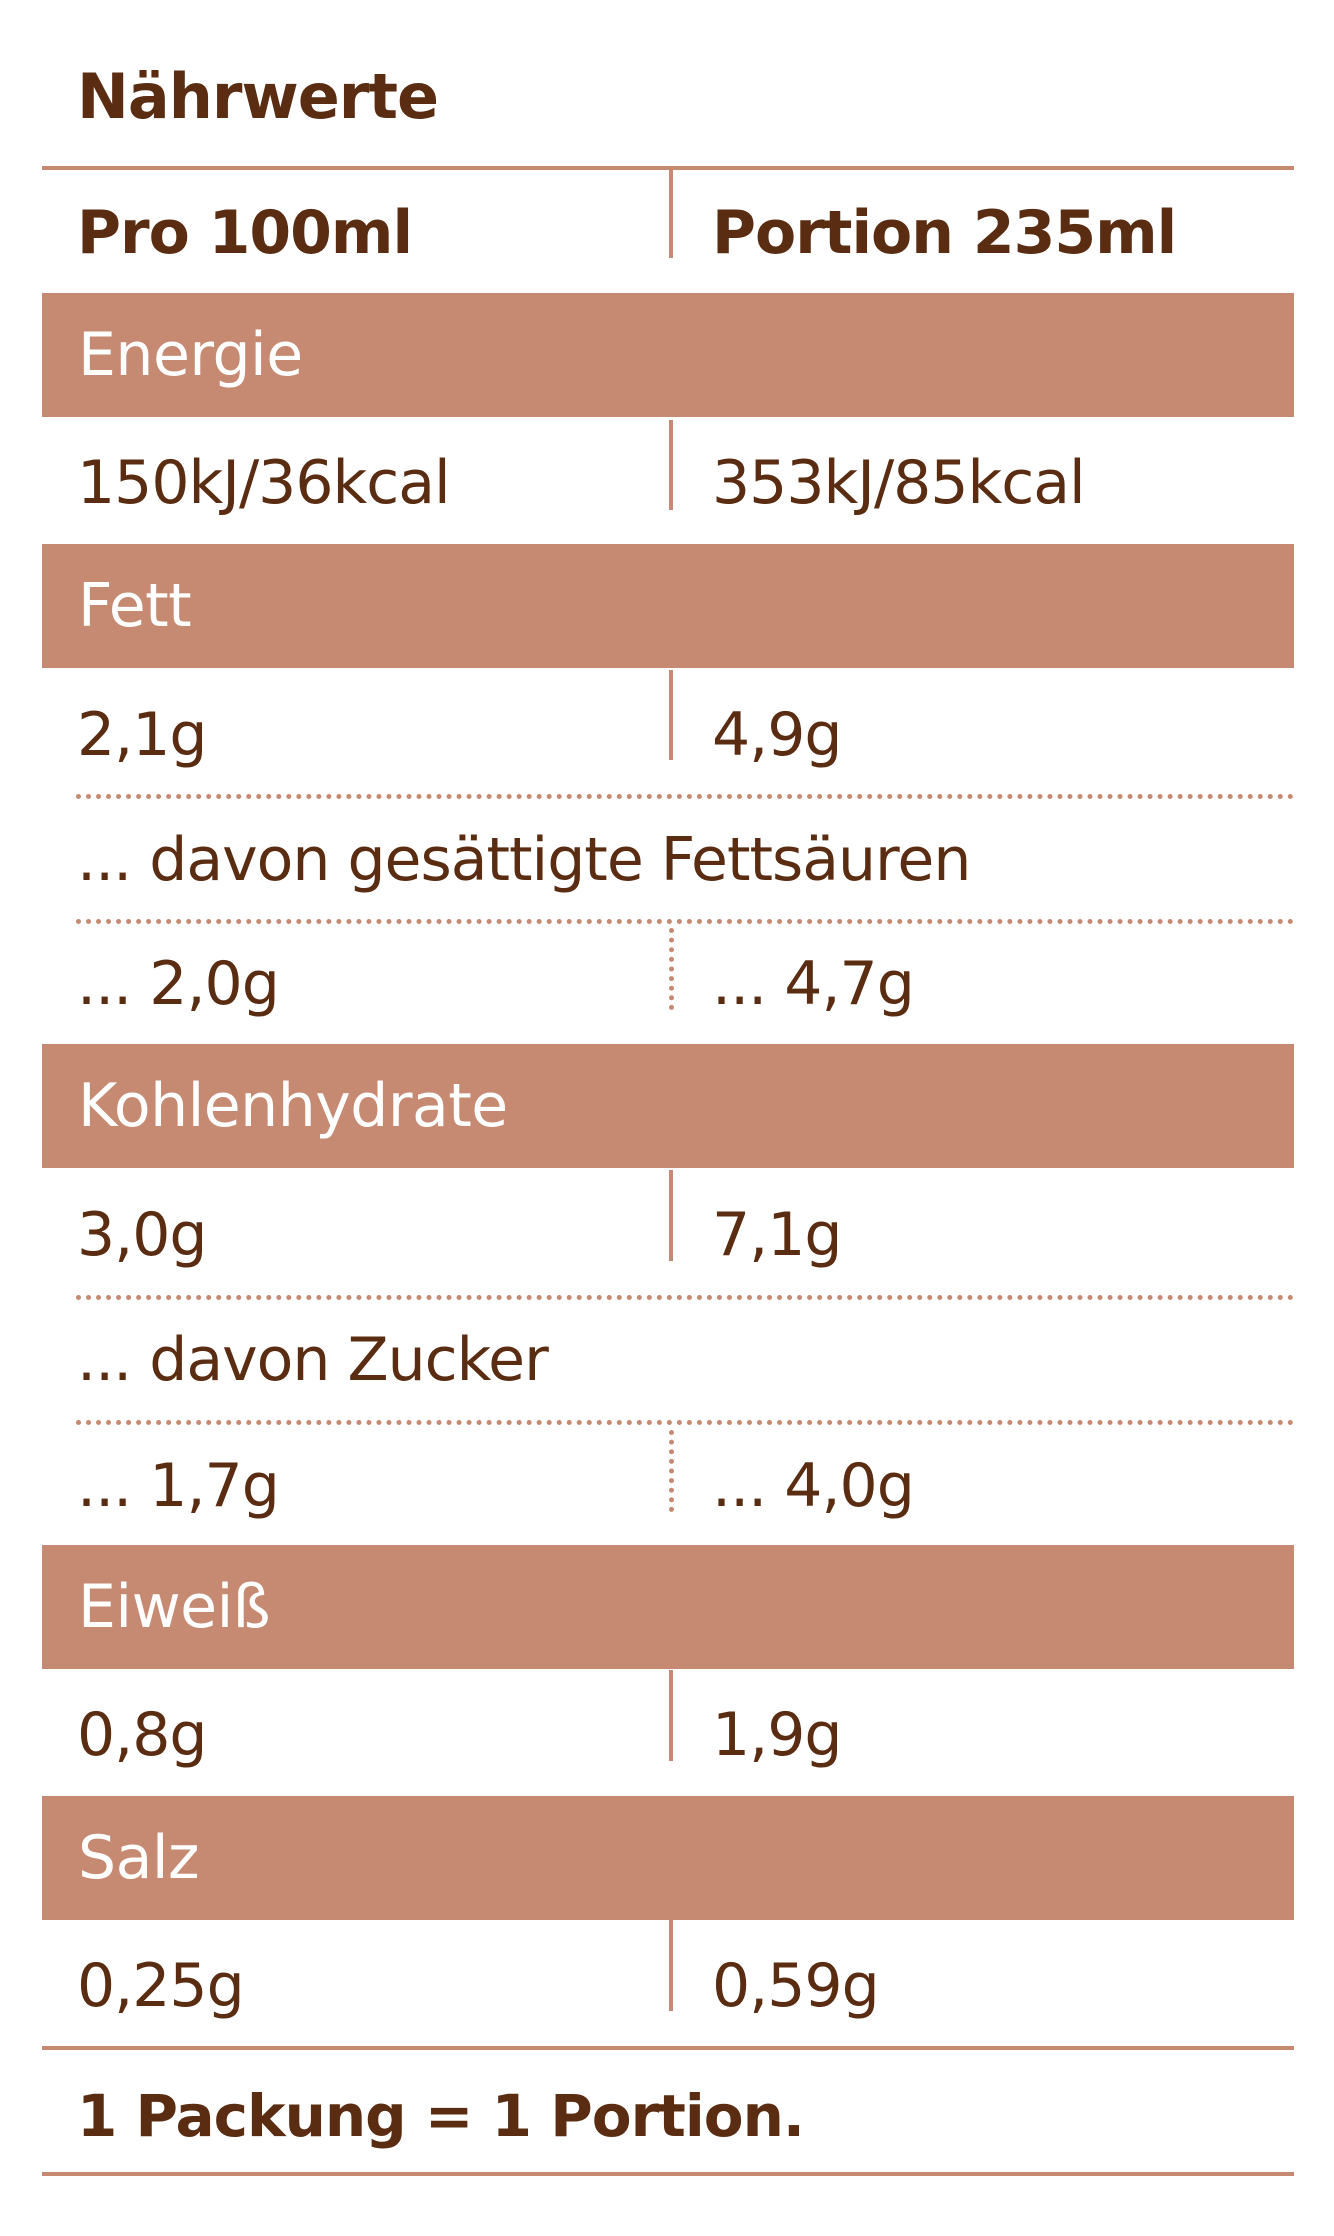 The width and height of the screenshot is (1334, 2236). What do you see at coordinates (174, 1607) in the screenshot?
I see `section-label-eiweiss: Eiweiß` at bounding box center [174, 1607].